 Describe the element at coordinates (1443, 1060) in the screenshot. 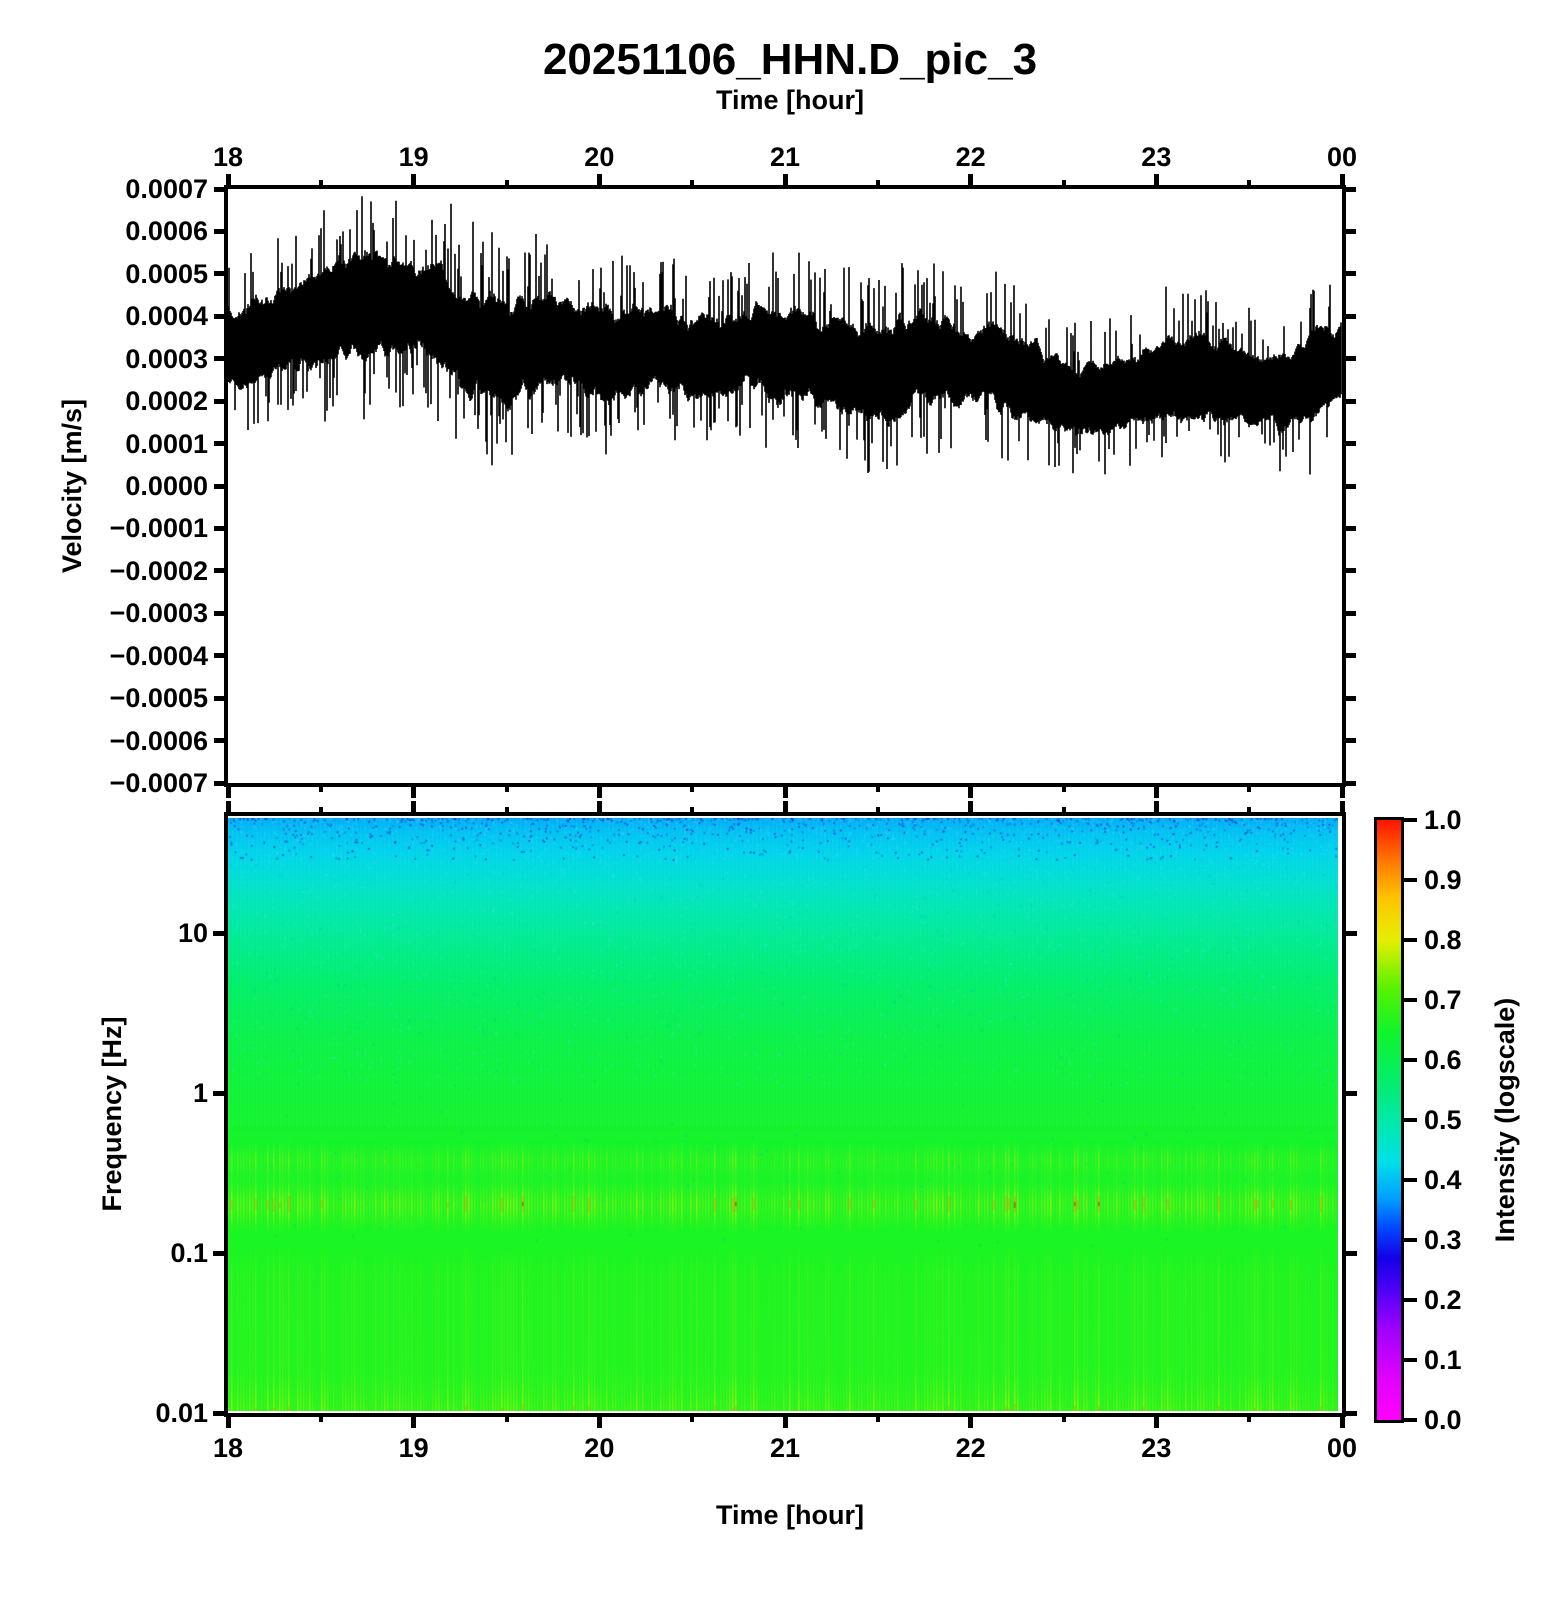

I see `colorbar-tick-label: 0.6` at that location.